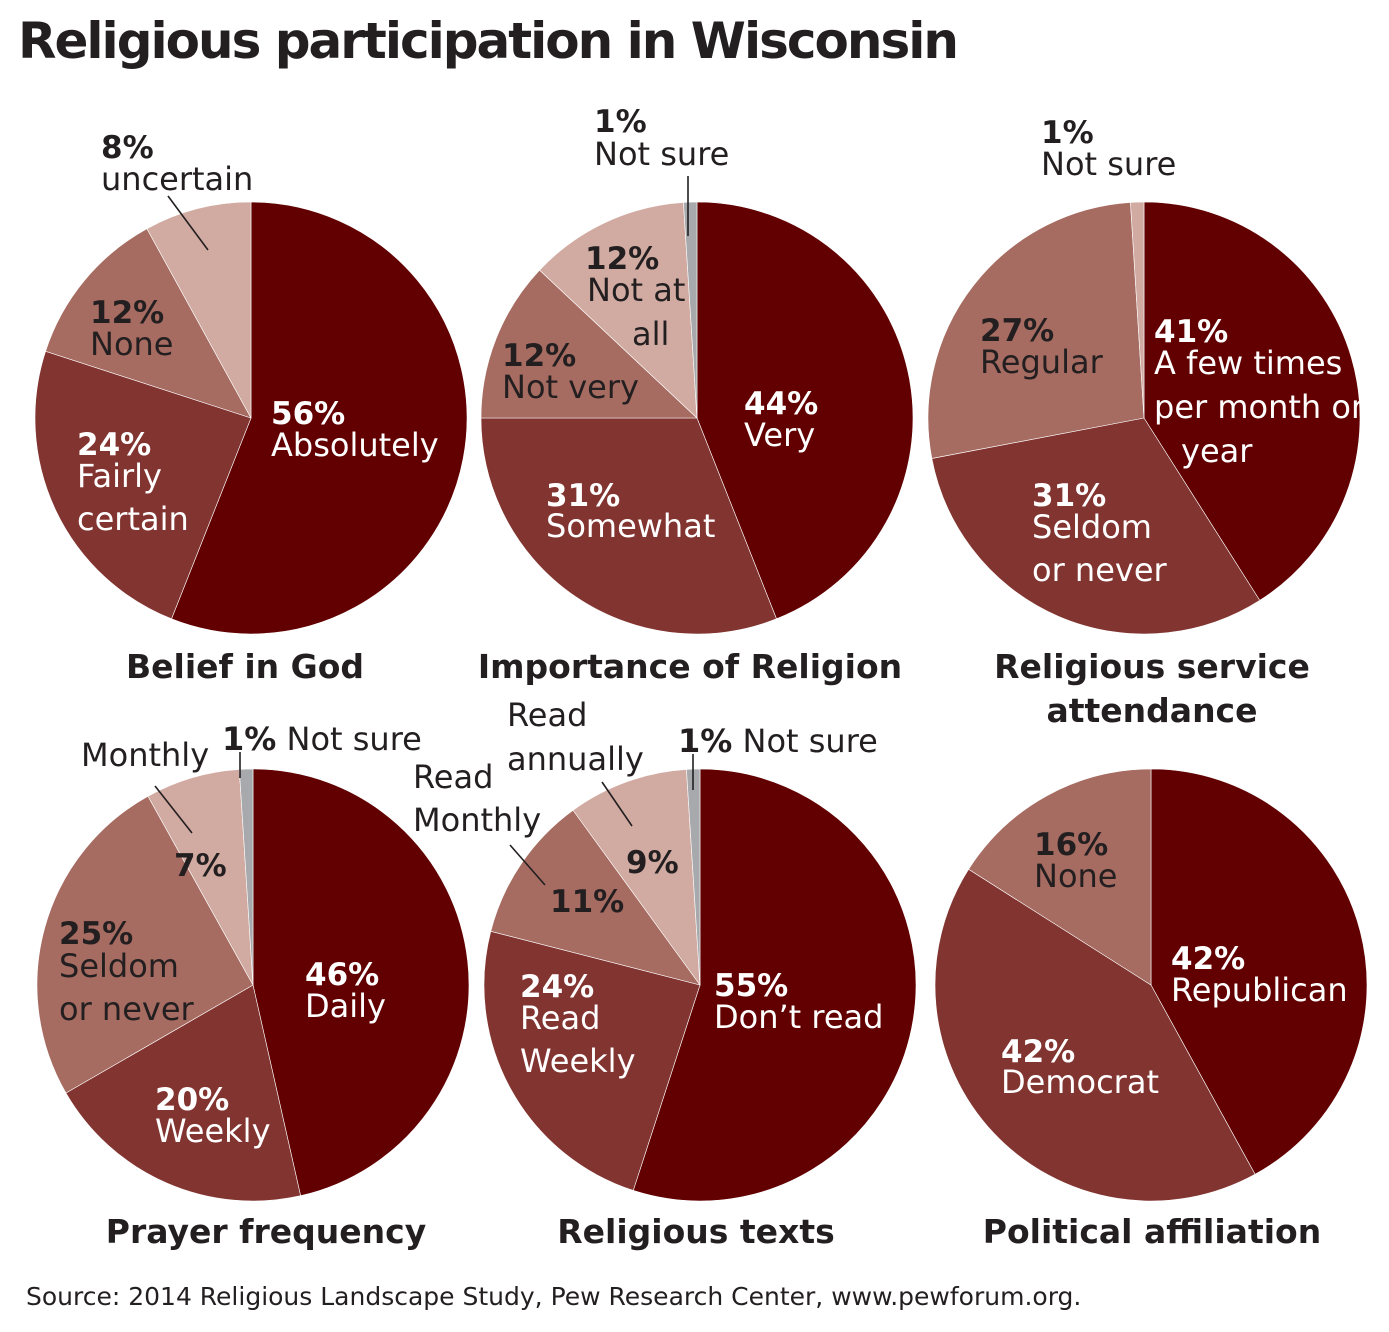 The height and width of the screenshot is (1332, 1389). Describe the element at coordinates (781, 404) in the screenshot. I see `slice-percent: 44%` at that location.